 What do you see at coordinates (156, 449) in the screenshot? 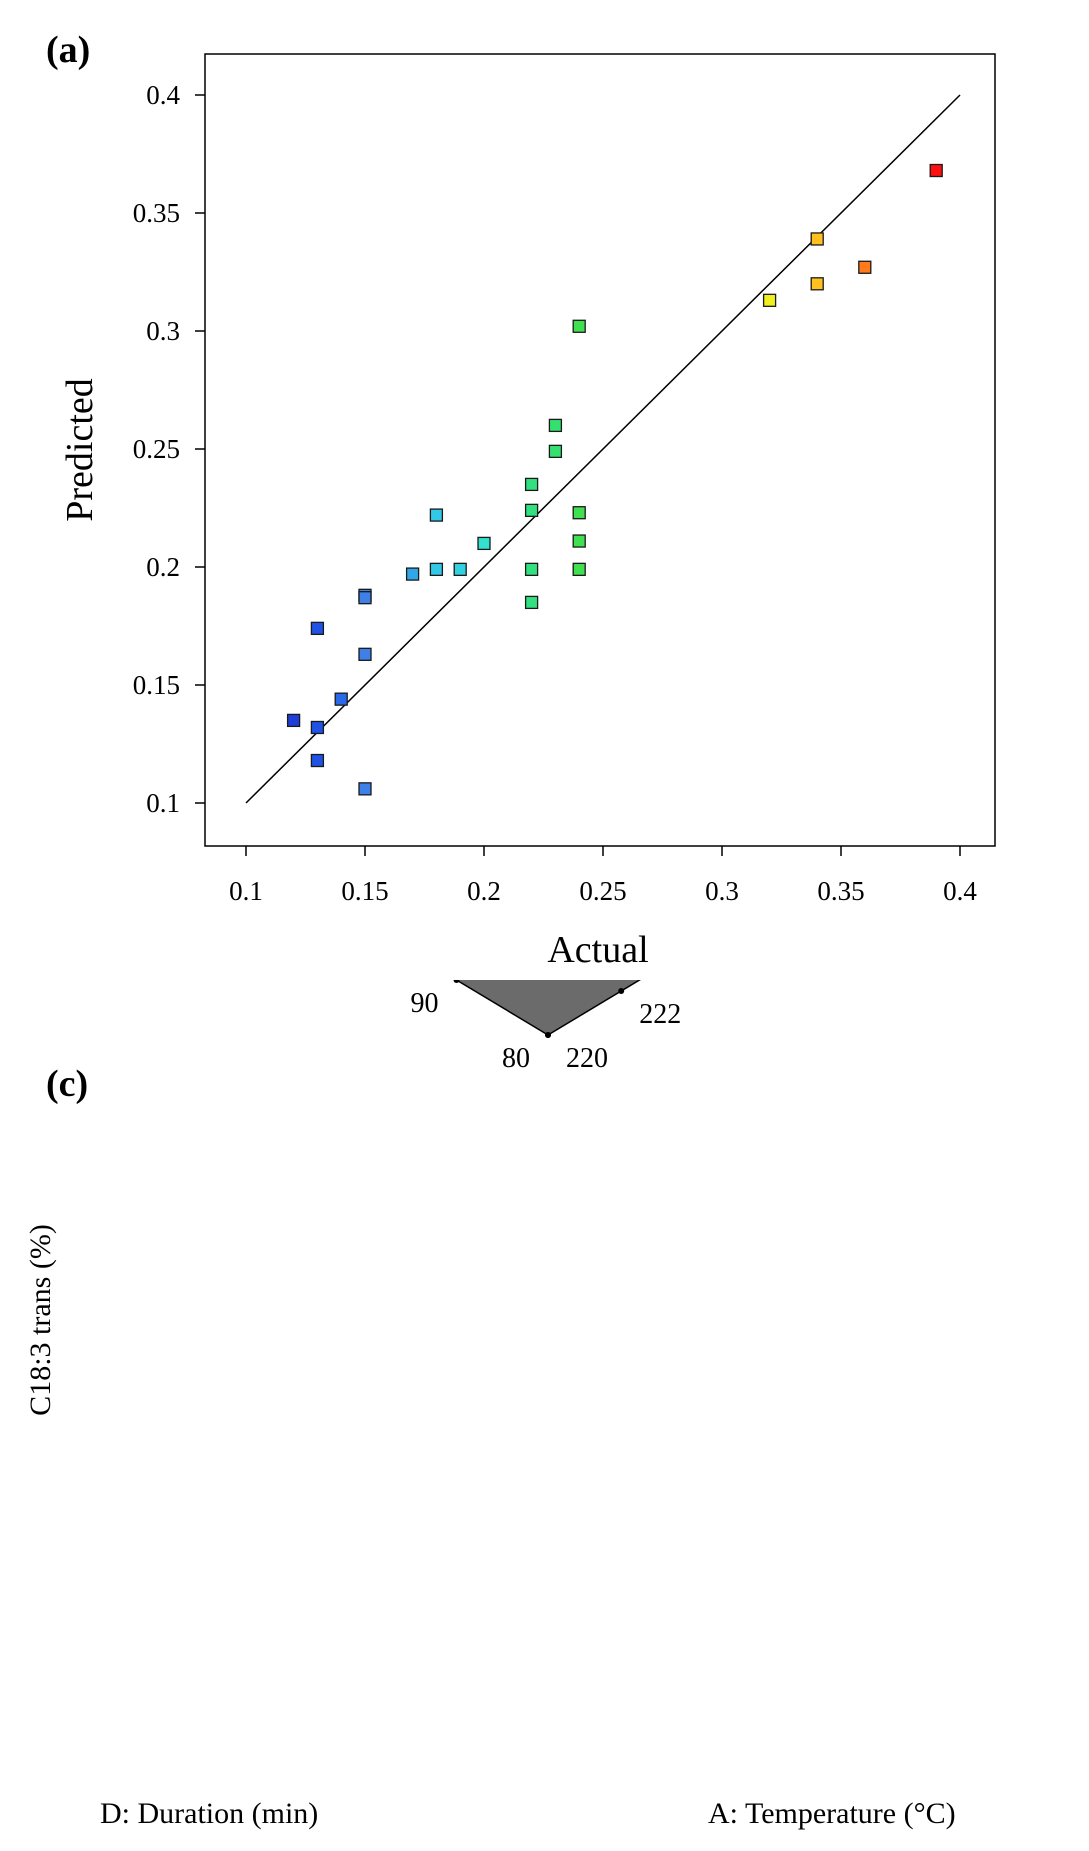
I see `y-tick-label: 0.25` at bounding box center [156, 449].